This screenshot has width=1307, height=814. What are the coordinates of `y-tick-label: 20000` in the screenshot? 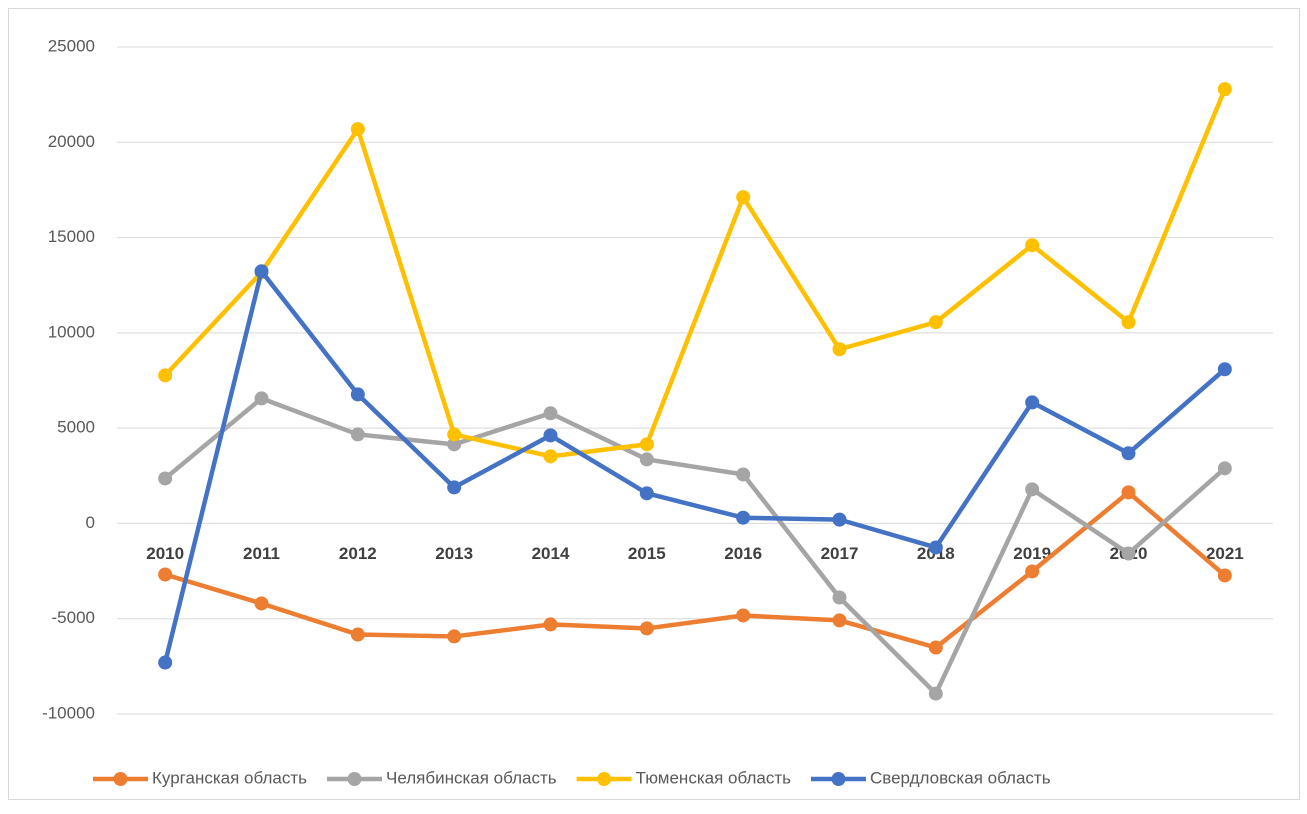 It's located at (71, 141).